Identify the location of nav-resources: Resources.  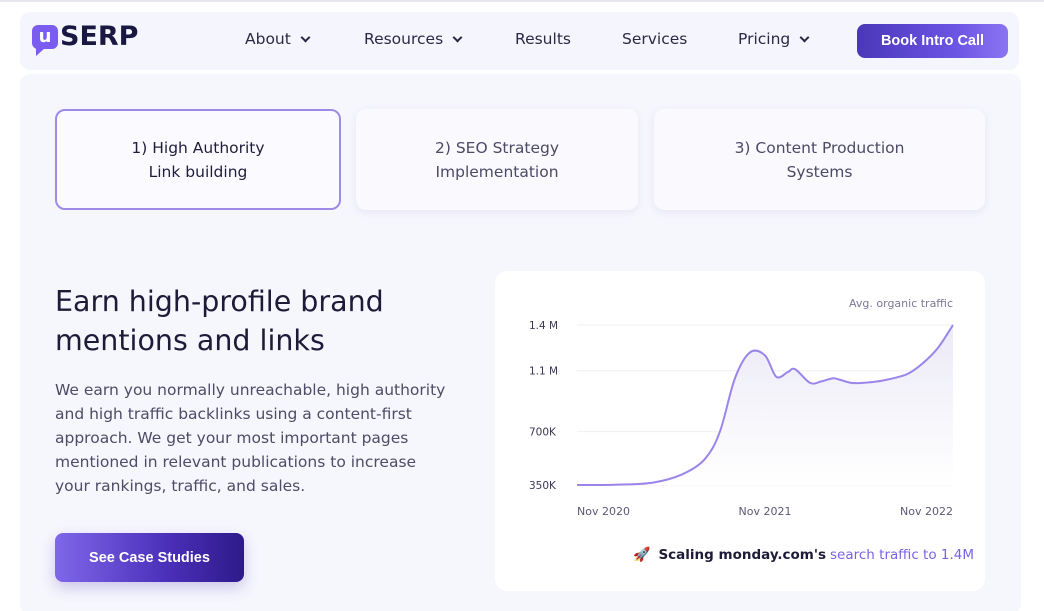
(413, 39).